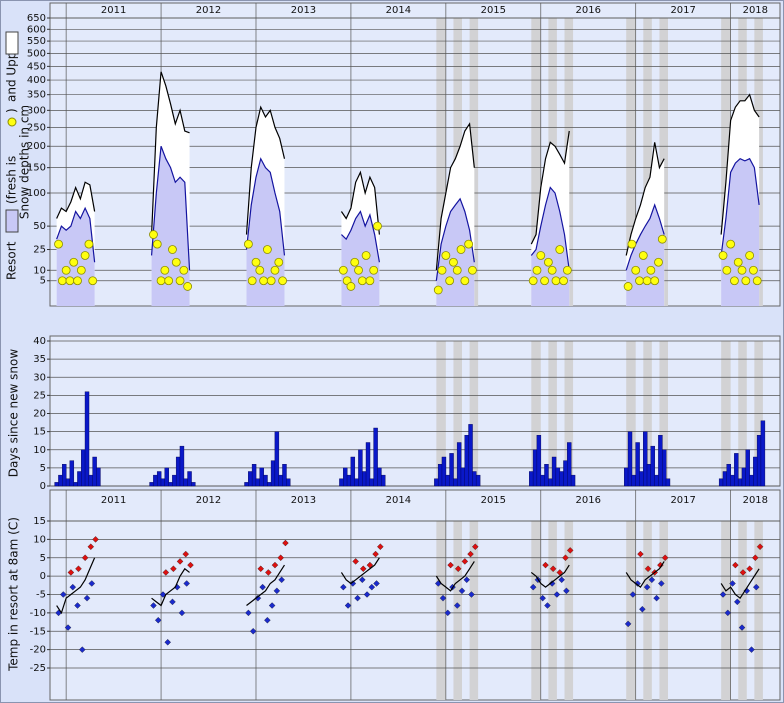  Describe the element at coordinates (36, 53) in the screenshot. I see `y-tick-label: 500` at that location.